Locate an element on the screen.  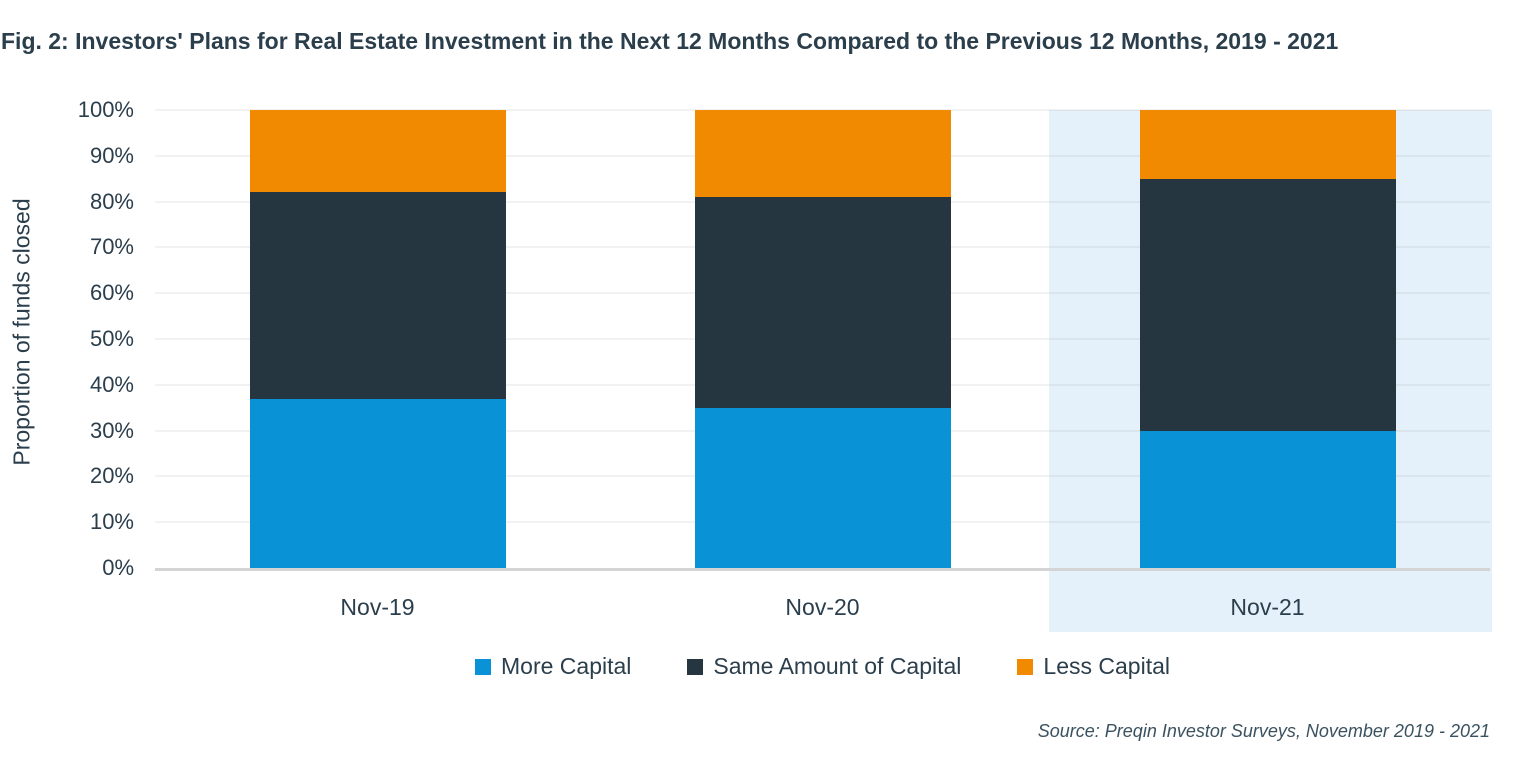
x-axis-label: Nov-19 is located at coordinates (377, 607).